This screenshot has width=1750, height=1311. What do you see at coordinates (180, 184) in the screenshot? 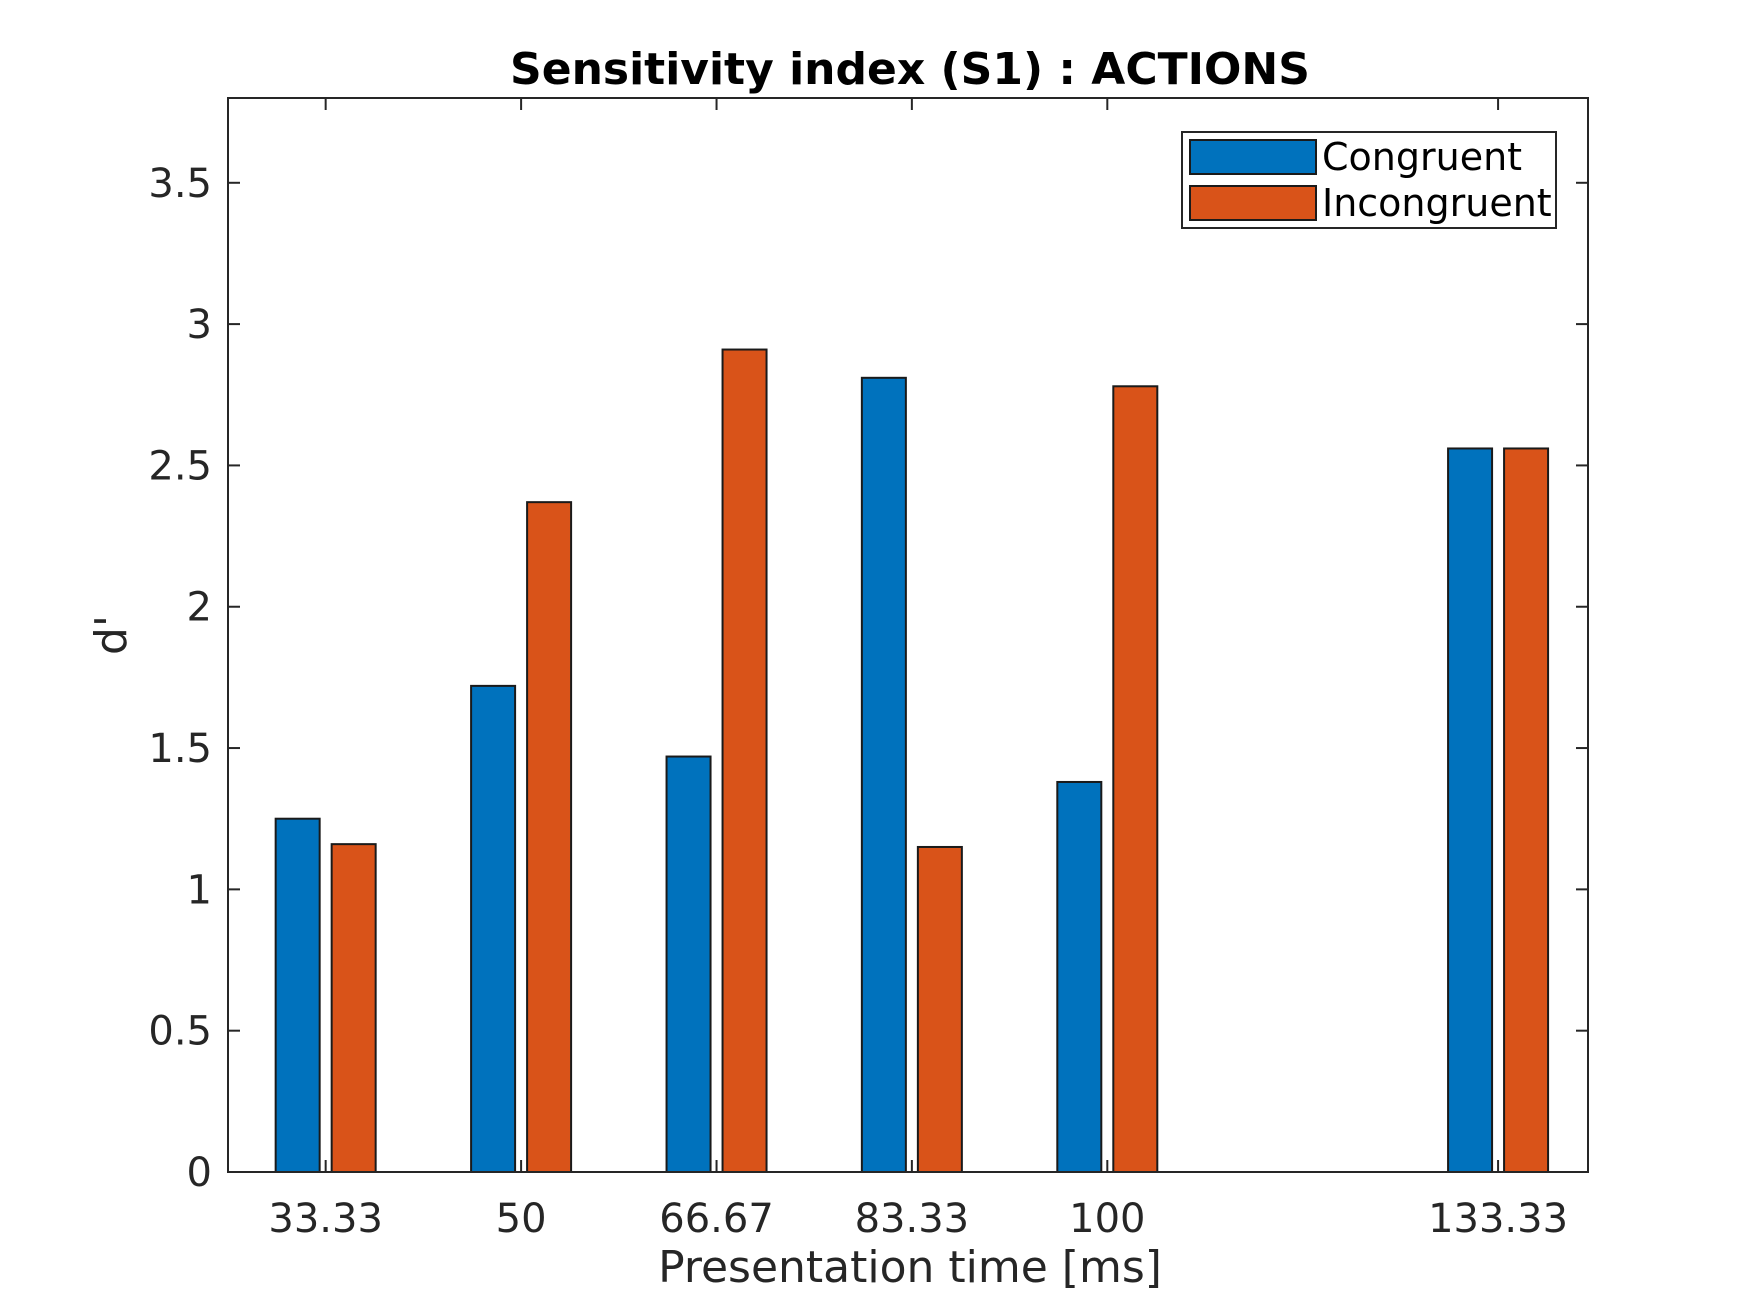
I see `y-tick-label: 3.5` at bounding box center [180, 184].